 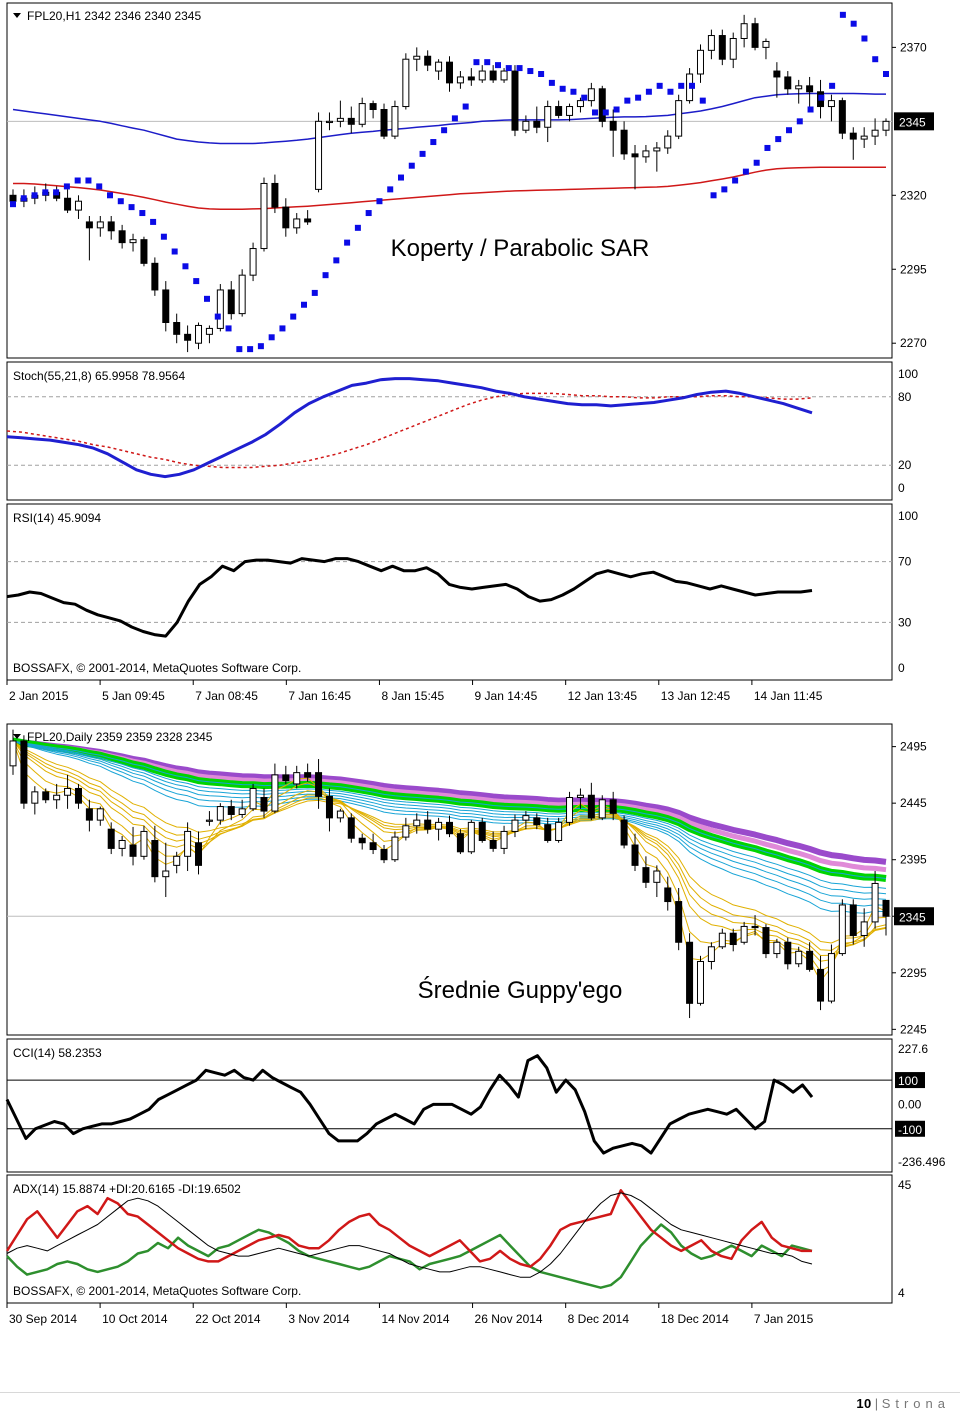 What do you see at coordinates (913, 343) in the screenshot?
I see `h1-y-label: 2270` at bounding box center [913, 343].